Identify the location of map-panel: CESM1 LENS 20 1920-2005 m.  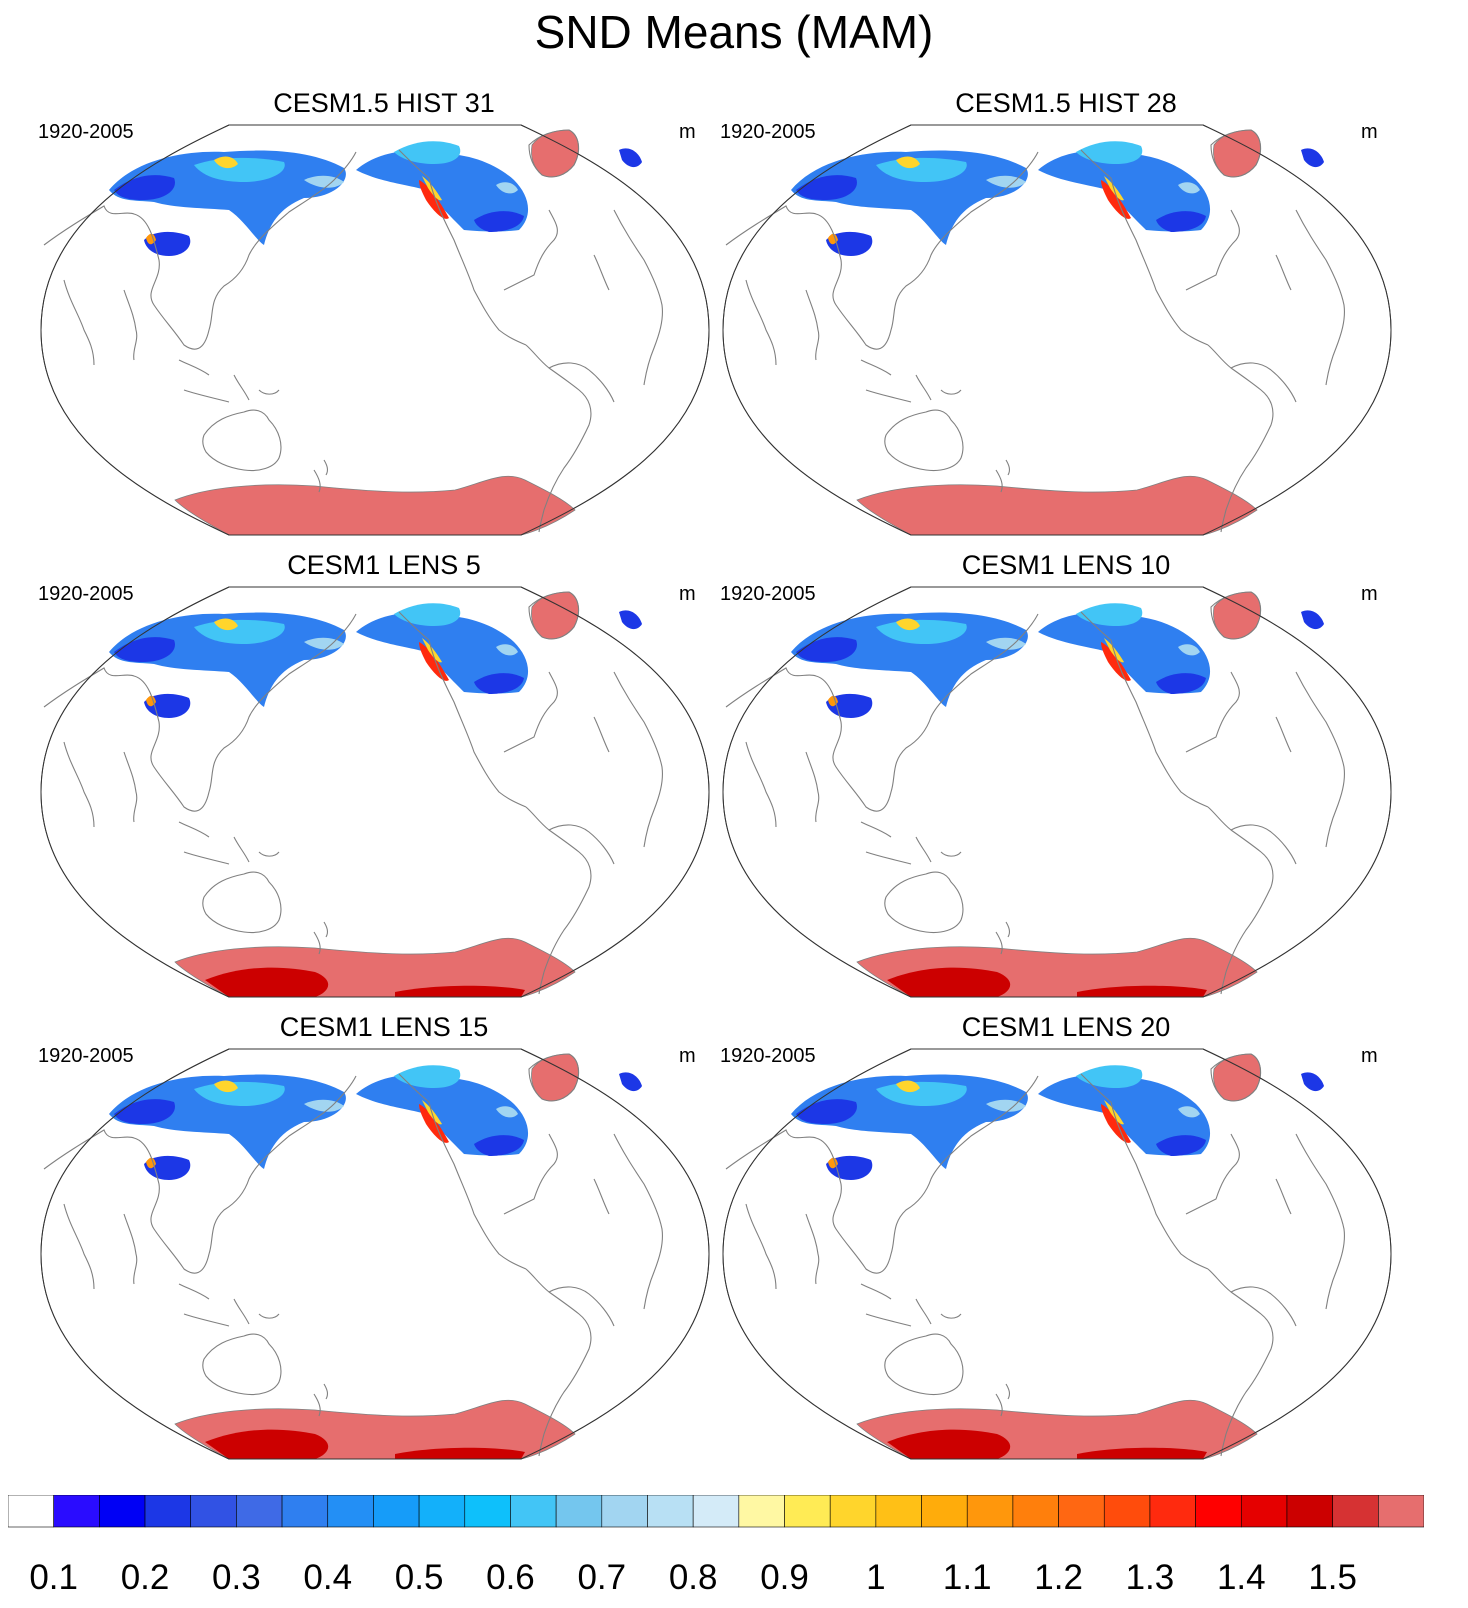
(1066, 1243).